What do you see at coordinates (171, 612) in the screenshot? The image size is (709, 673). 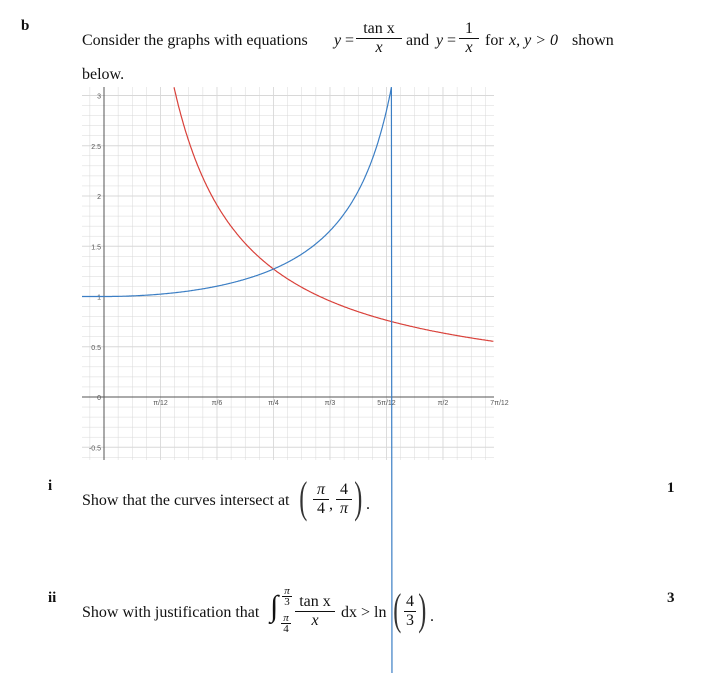 I see `part-ii-text: Show with justification that` at bounding box center [171, 612].